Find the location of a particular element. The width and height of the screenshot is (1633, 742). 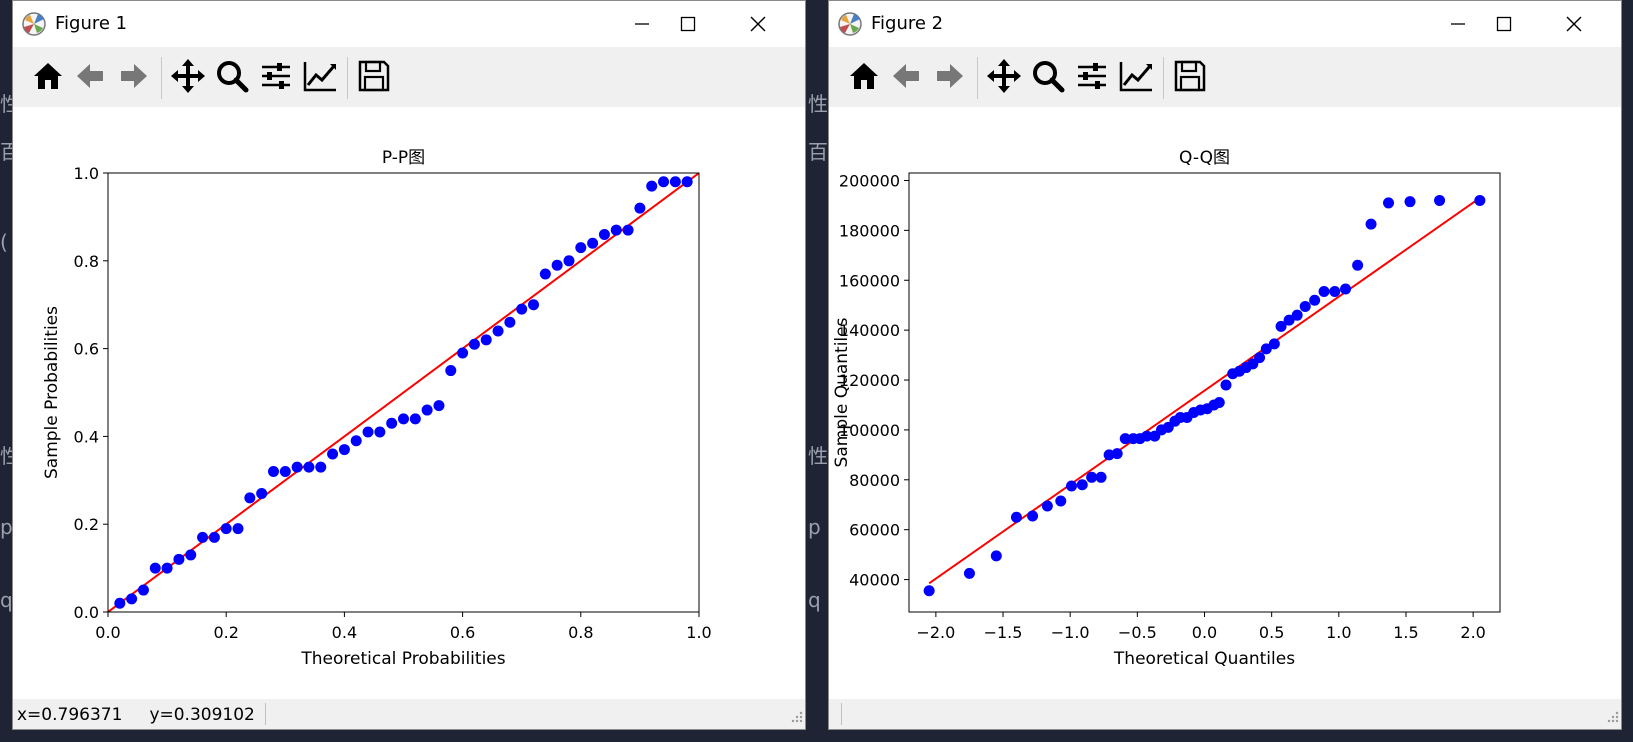

y-tick-label: 0.6 is located at coordinates (86, 349).